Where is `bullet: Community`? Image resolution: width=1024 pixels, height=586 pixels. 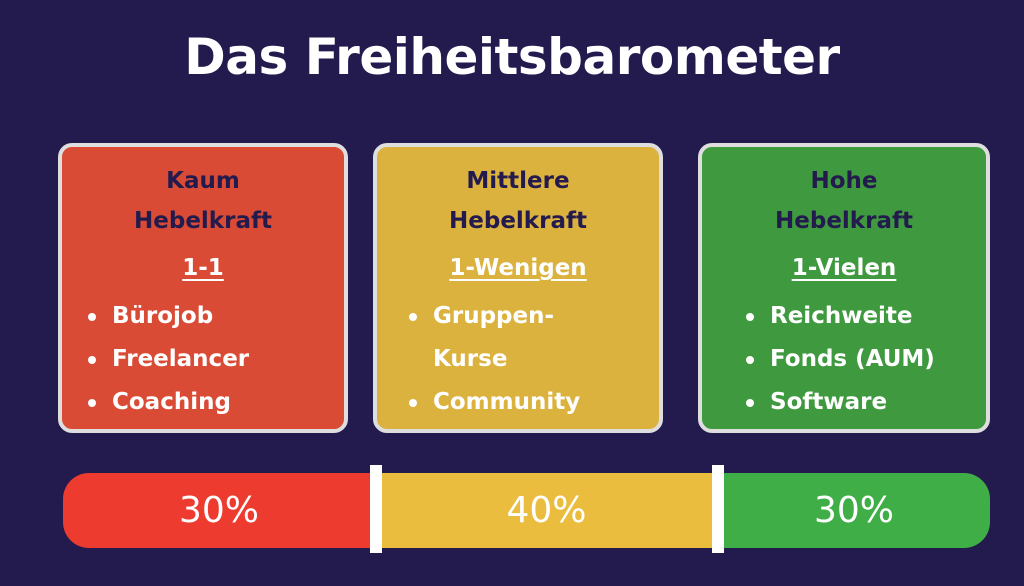
bullet: Community is located at coordinates (494, 402).